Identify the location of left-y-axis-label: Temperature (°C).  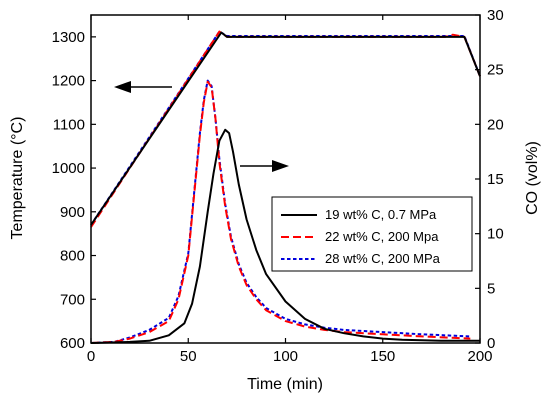
(17, 178).